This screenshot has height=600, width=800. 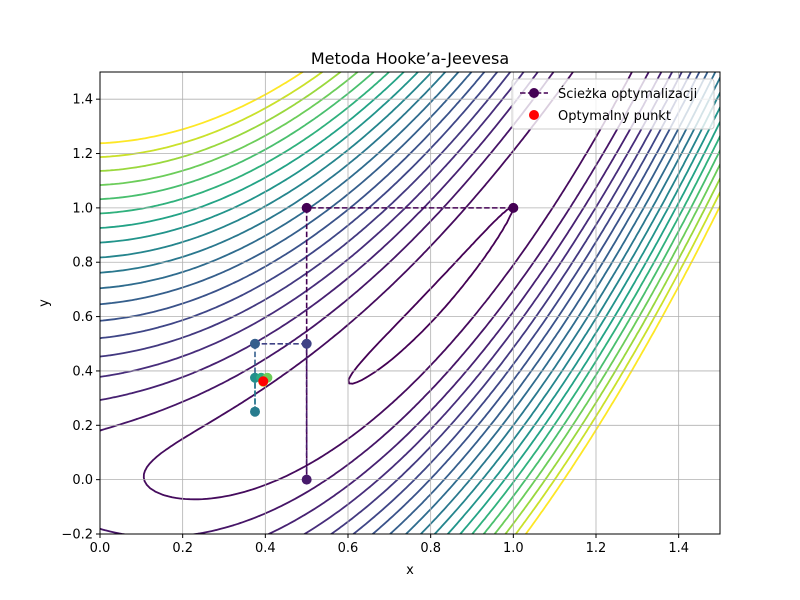 I want to click on y-tick-label: −0.2, so click(x=77, y=535).